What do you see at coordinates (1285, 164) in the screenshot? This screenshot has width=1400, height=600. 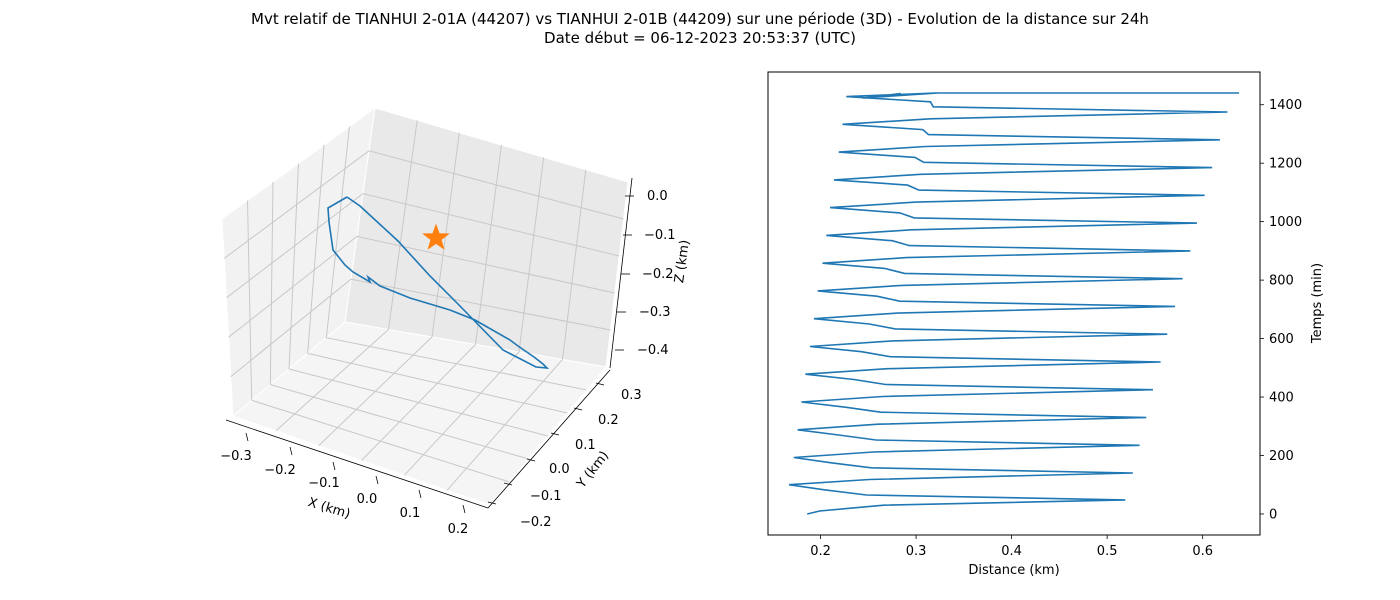 I see `y-tick-label: 1200` at bounding box center [1285, 164].